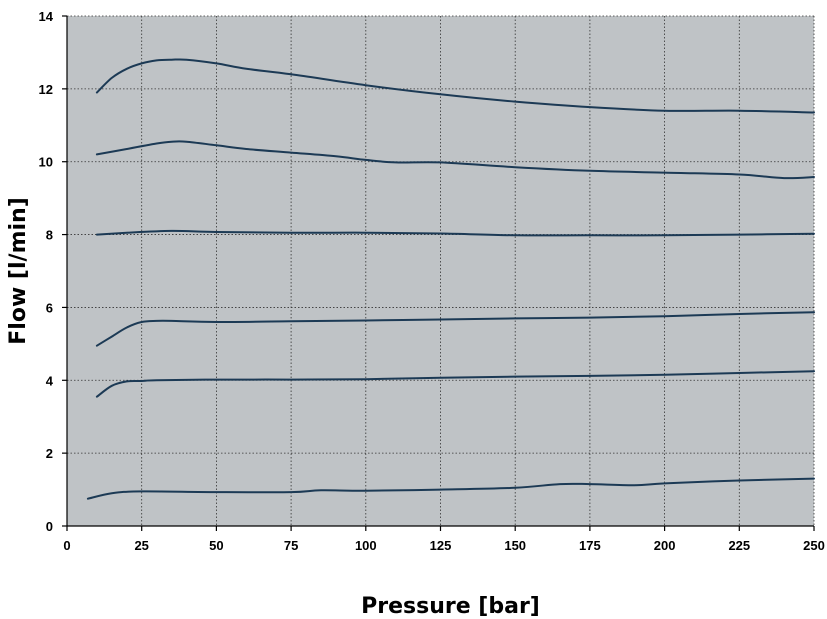 The width and height of the screenshot is (827, 619). I want to click on y-tick-label: 2, so click(49, 453).